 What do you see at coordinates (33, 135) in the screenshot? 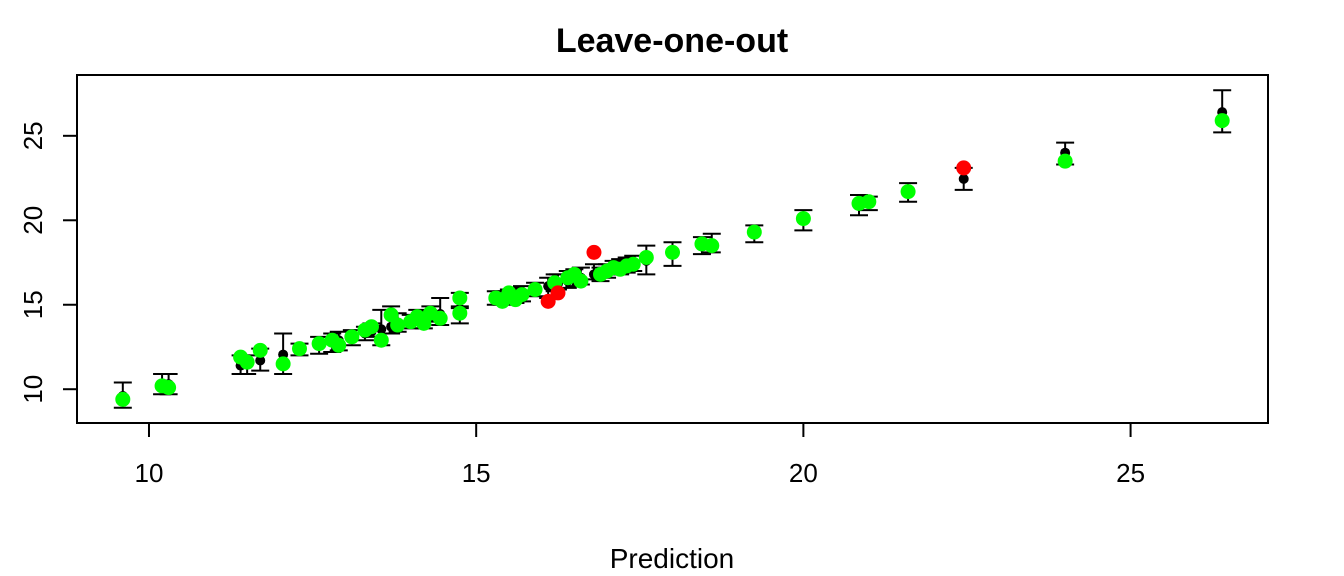
I see `y-tick-label: 25` at bounding box center [33, 135].